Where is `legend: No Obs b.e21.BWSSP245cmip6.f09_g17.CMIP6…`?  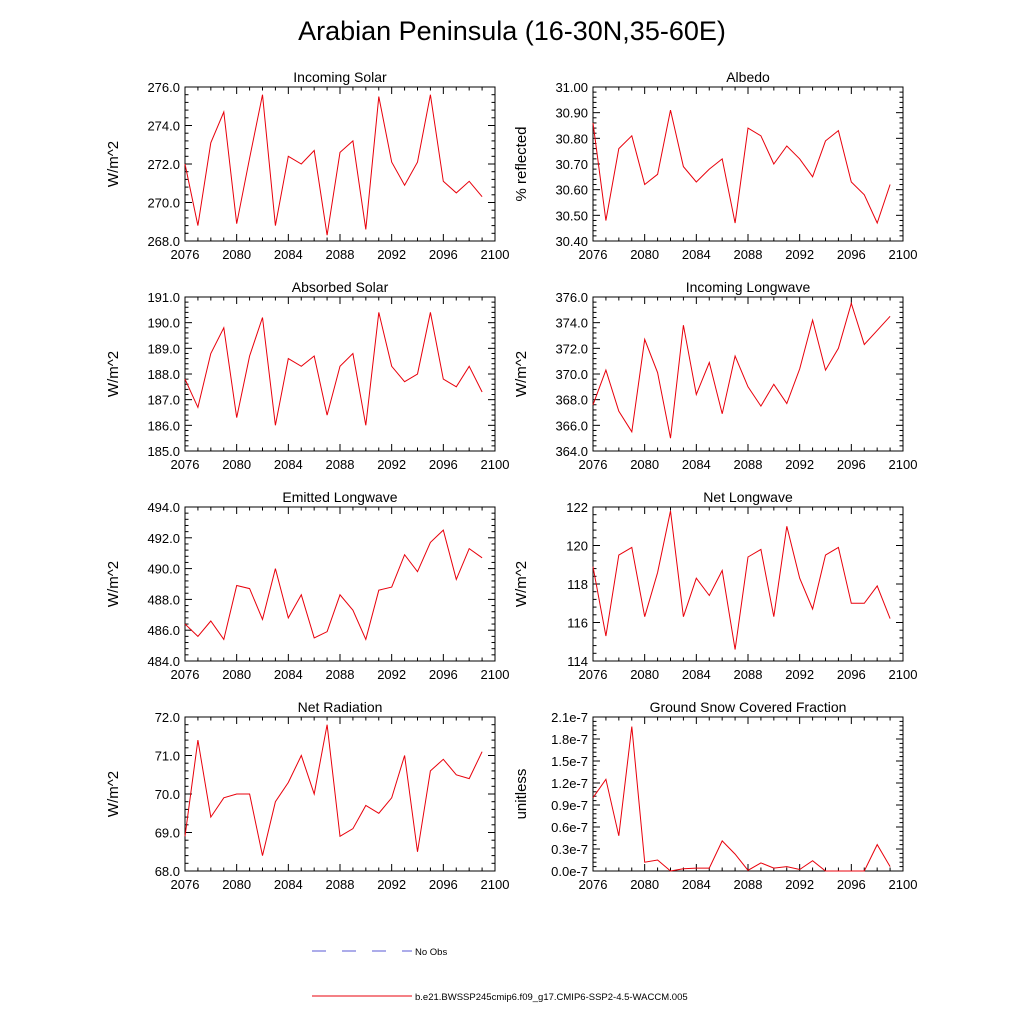 legend: No Obs b.e21.BWSSP245cmip6.f09_g17.CMIP6… is located at coordinates (500, 975).